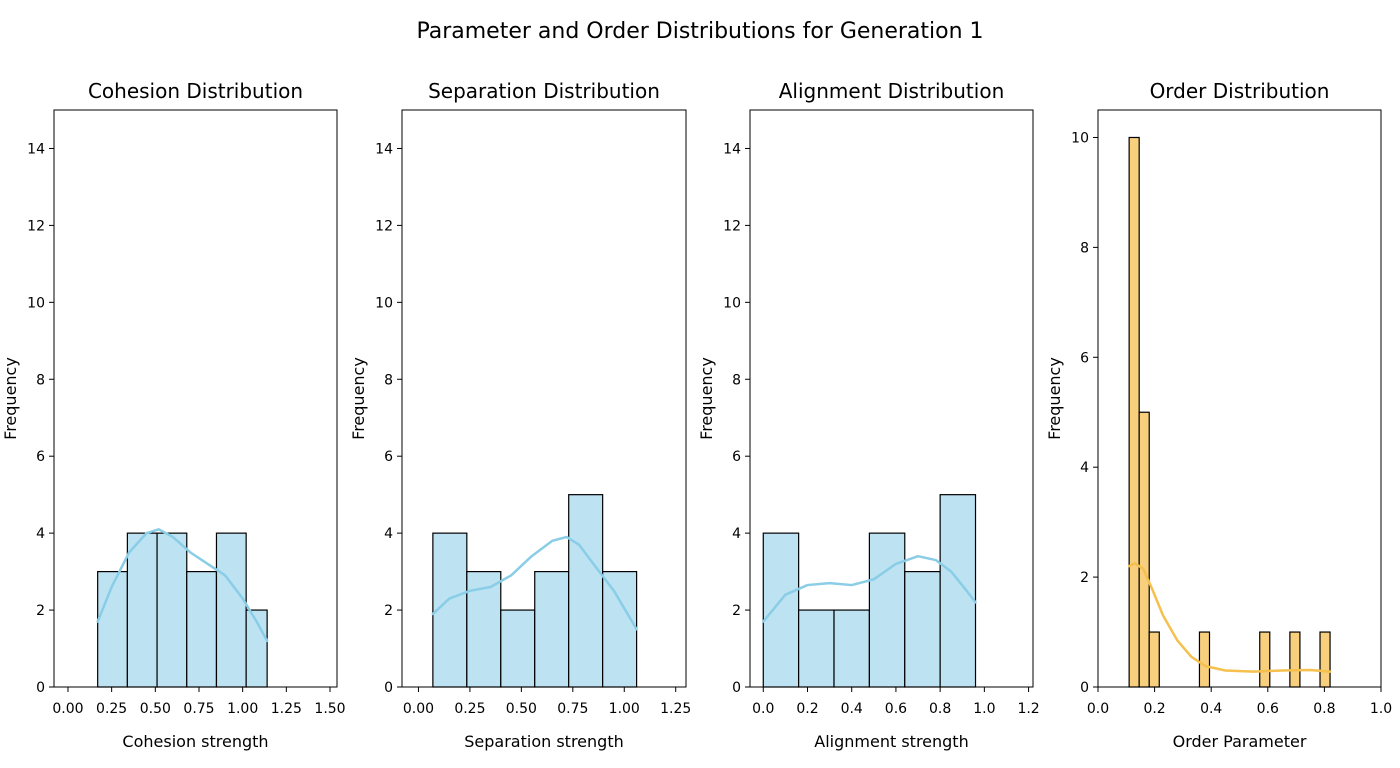 This screenshot has width=1400, height=768. Describe the element at coordinates (732, 149) in the screenshot. I see `alignment-y-tick-label: 14` at that location.